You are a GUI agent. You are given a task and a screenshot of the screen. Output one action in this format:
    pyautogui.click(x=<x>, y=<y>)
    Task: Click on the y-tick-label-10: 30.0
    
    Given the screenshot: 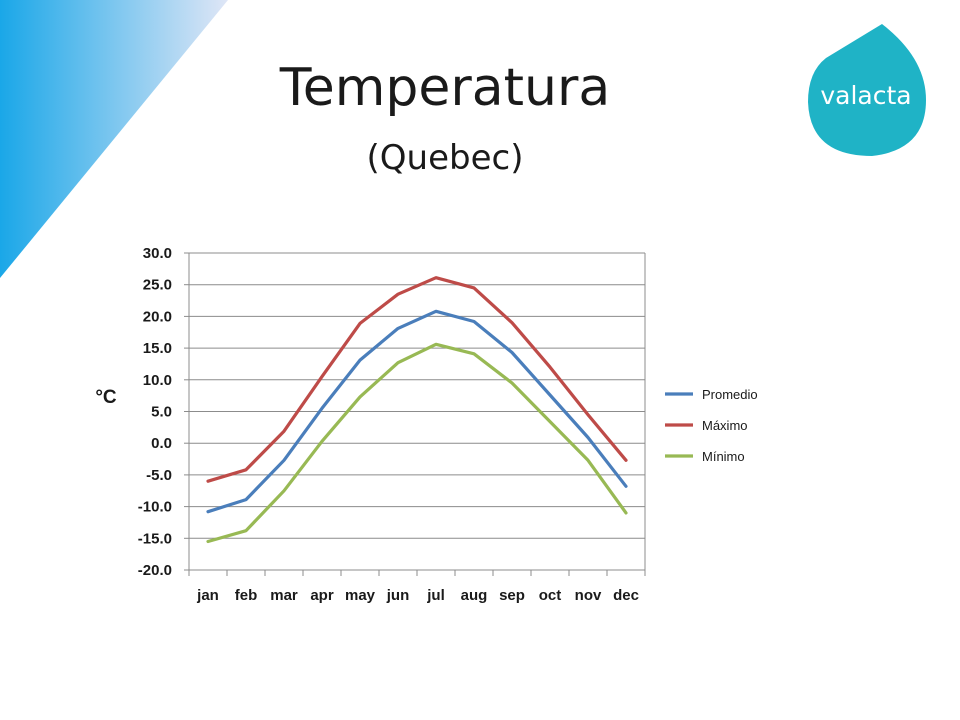 What is the action you would take?
    pyautogui.click(x=157, y=253)
    